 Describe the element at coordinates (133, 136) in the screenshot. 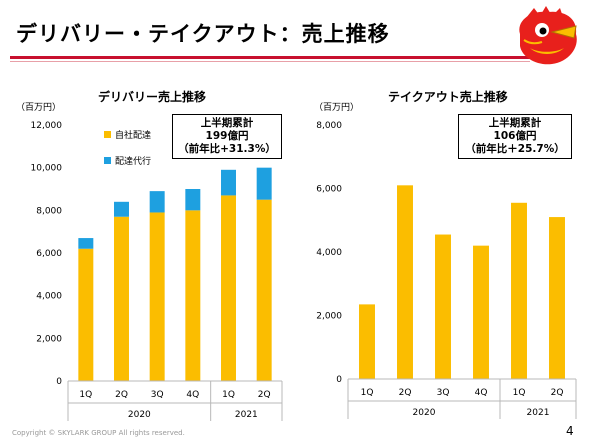

I see `legend-label-own-delivery: 自社配達` at that location.